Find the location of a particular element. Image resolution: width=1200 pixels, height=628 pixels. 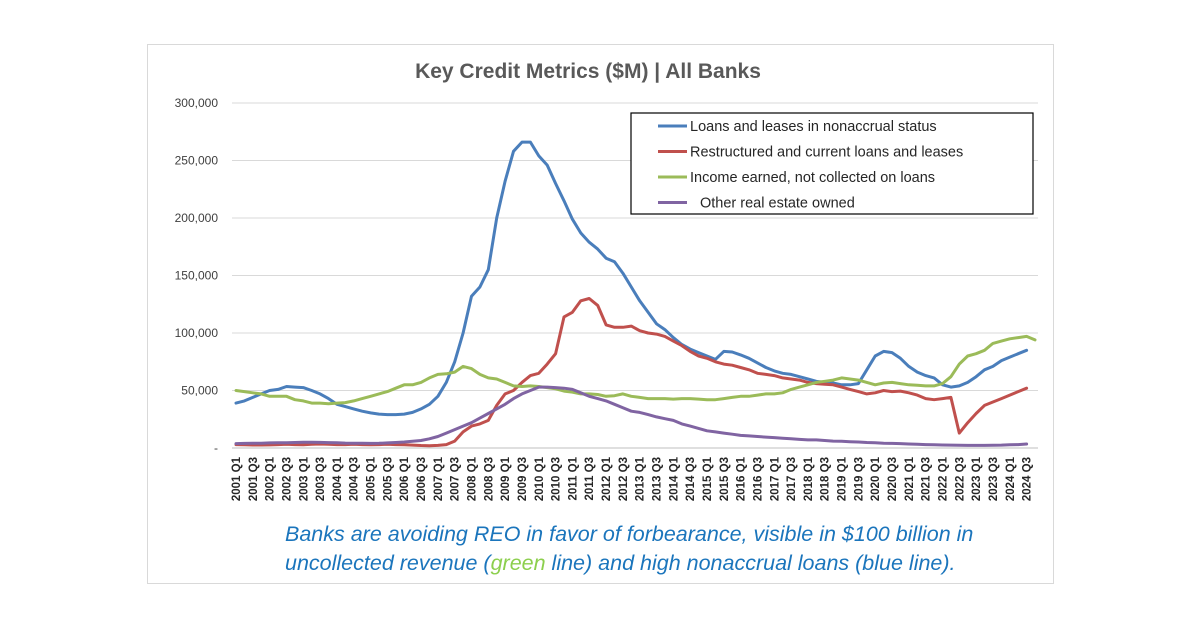

y-tick-label: 50,000 is located at coordinates (199, 391).